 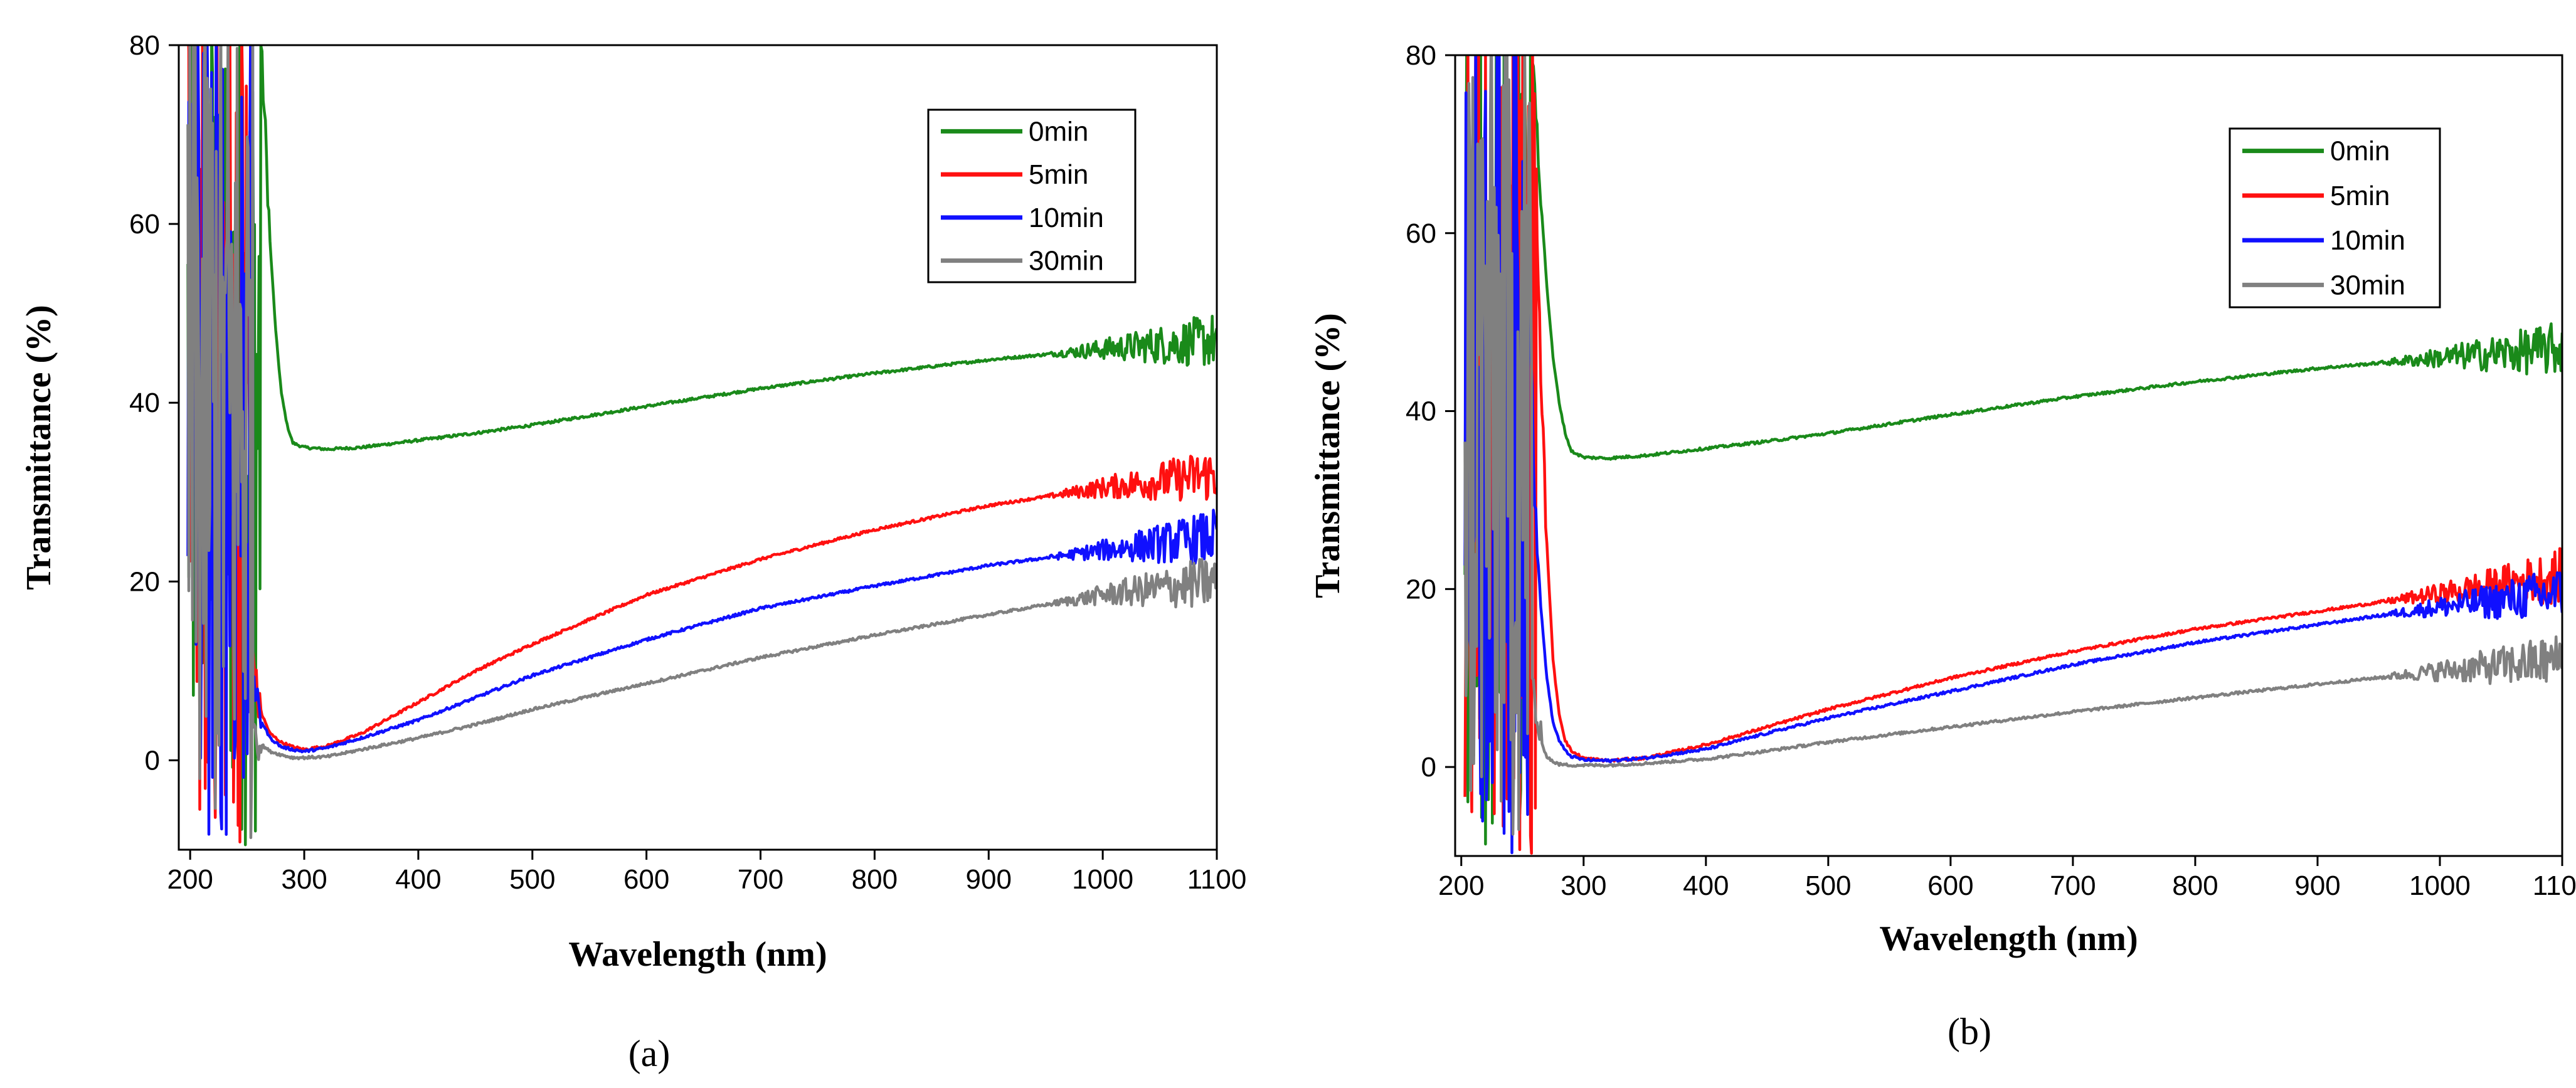 I want to click on panel-label: (a), so click(x=649, y=1053).